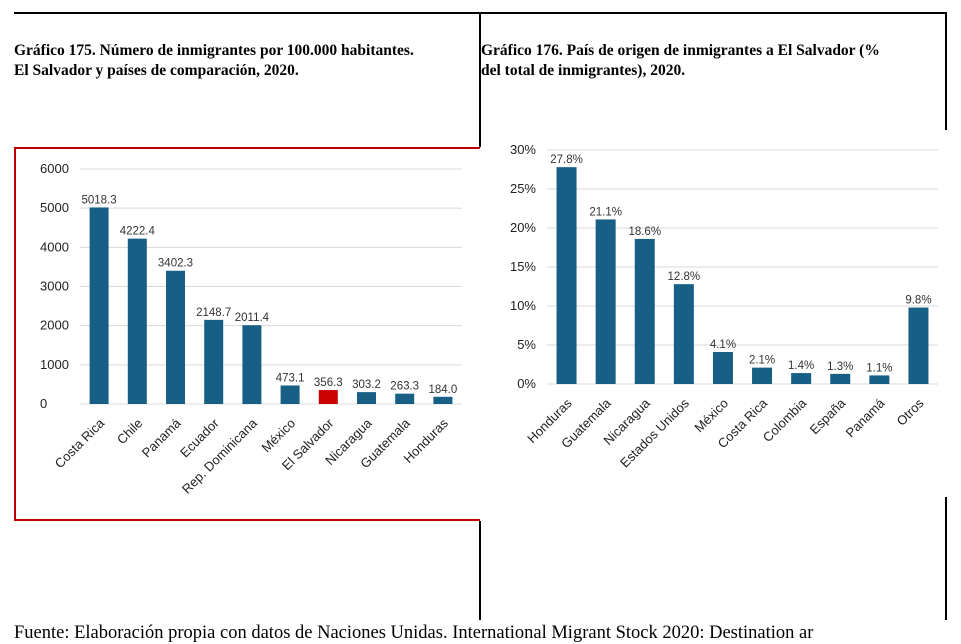 This screenshot has height=644, width=961. Describe the element at coordinates (526, 383) in the screenshot. I see `right-y-tick-label: 0%` at that location.